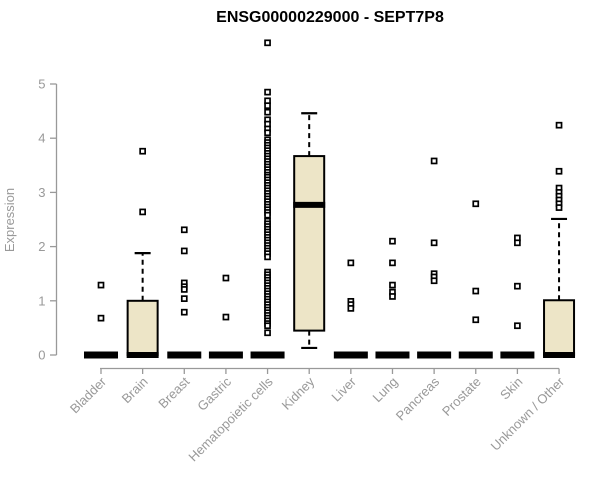 The height and width of the screenshot is (500, 600). I want to click on x-tick-label-kidney: Kidney, so click(298, 393).